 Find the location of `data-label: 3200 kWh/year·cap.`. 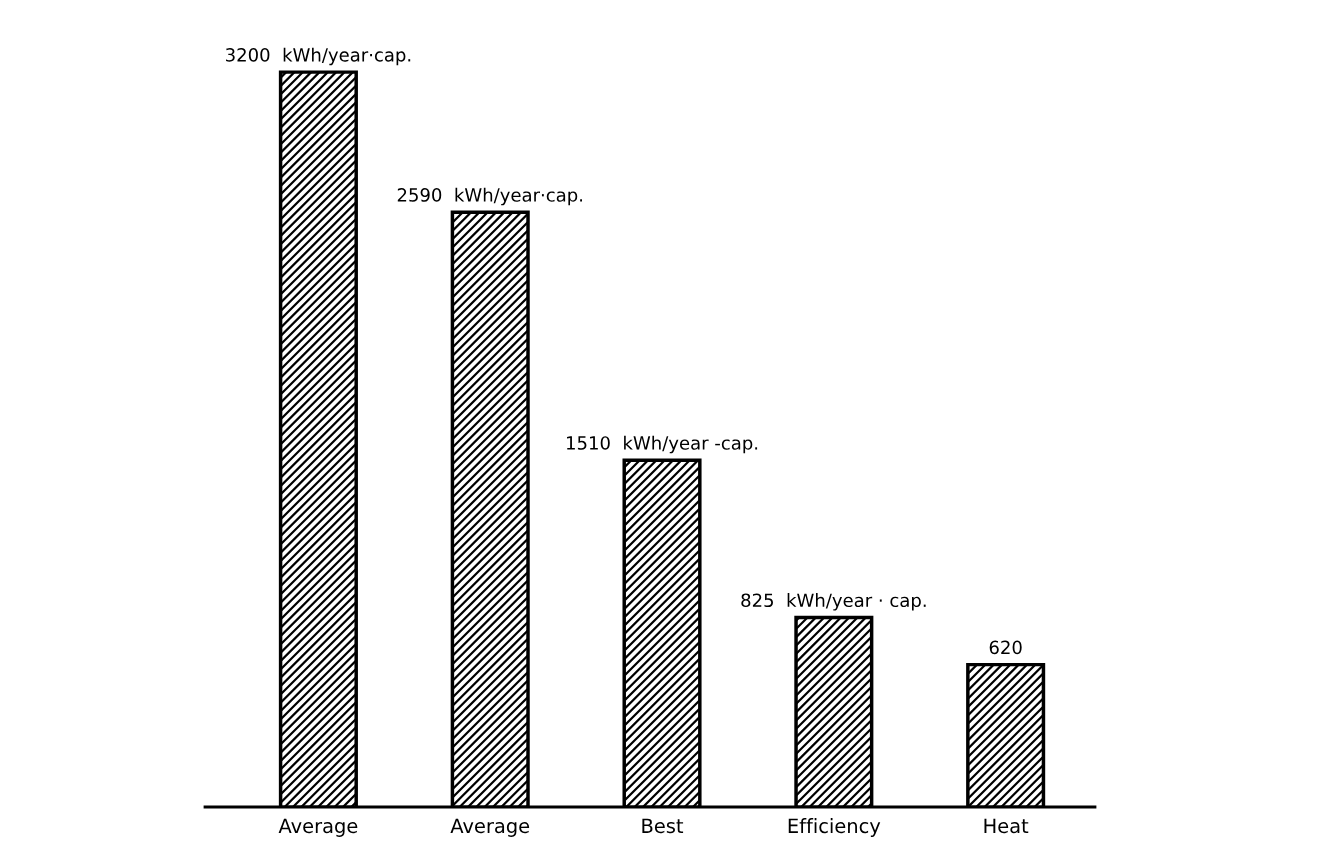

data-label: 3200 kWh/year·cap. is located at coordinates (318, 56).